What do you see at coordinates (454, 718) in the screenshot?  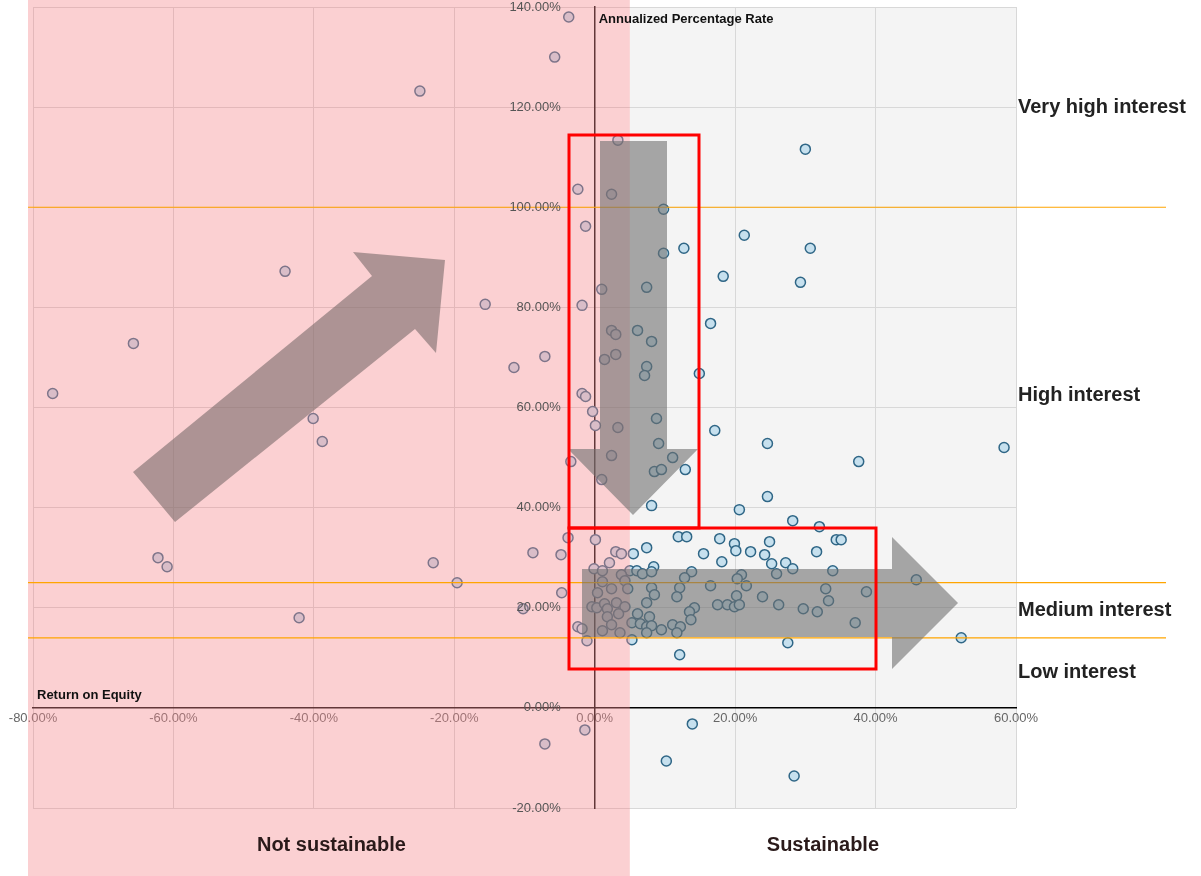 I see `x-tick-label: -20.00%` at bounding box center [454, 718].